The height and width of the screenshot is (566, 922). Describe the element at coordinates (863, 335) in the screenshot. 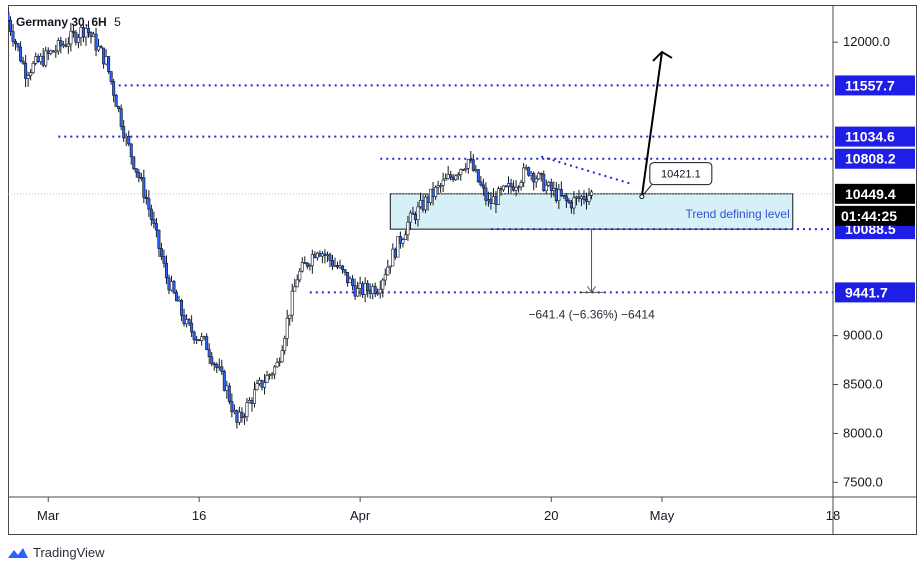

I see `y-tick-label: 9000.0` at that location.